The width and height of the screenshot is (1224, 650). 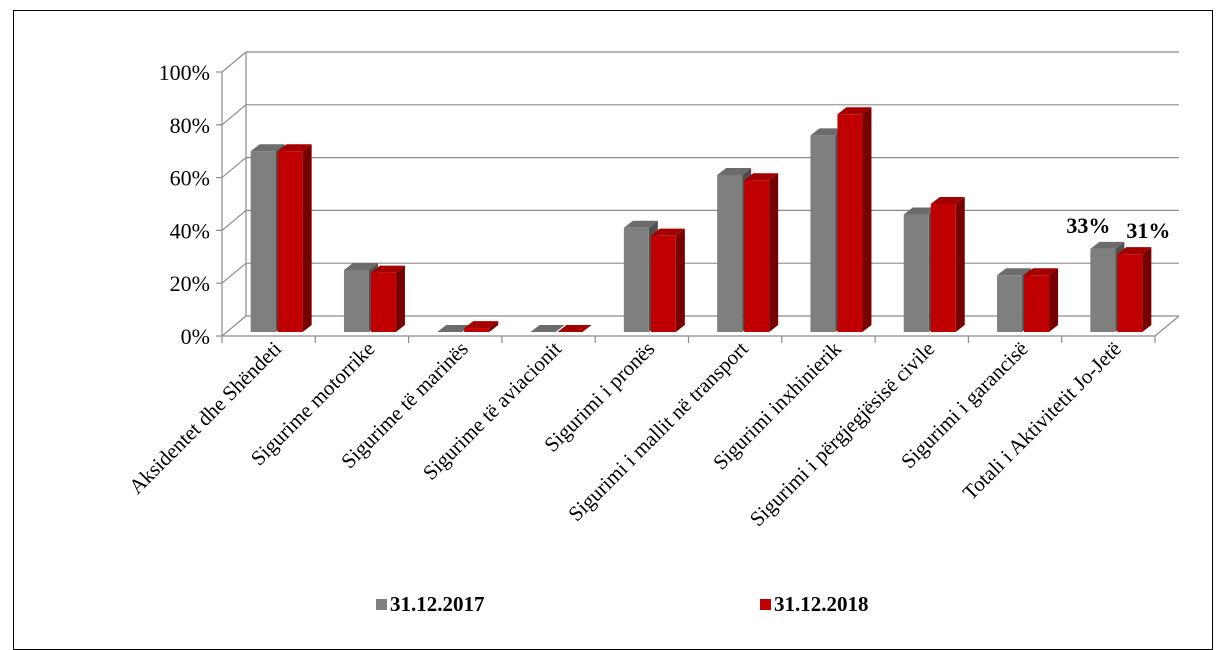 What do you see at coordinates (184, 204) in the screenshot?
I see `y-axis-ticks: 0% 20% 40% 60% 80% 100%` at bounding box center [184, 204].